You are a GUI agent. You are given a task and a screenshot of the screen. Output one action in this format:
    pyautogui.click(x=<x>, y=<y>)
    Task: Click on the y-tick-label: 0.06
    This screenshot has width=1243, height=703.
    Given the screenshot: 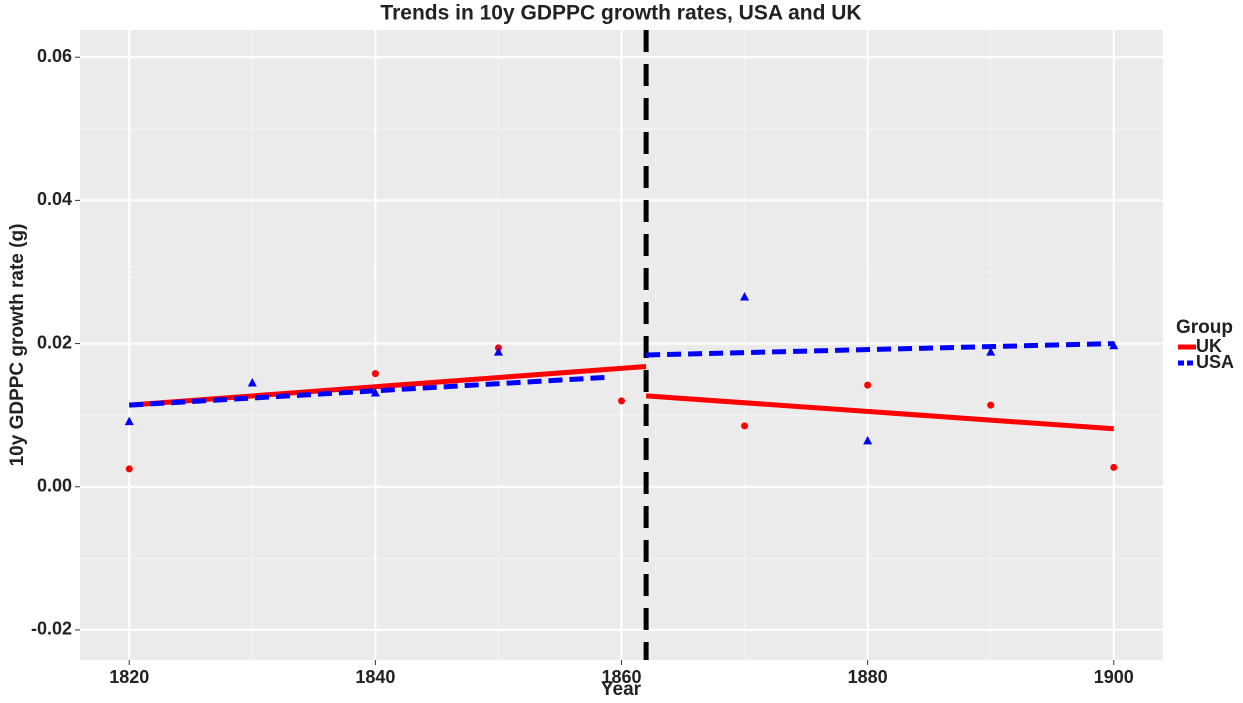 What is the action you would take?
    pyautogui.click(x=54, y=56)
    